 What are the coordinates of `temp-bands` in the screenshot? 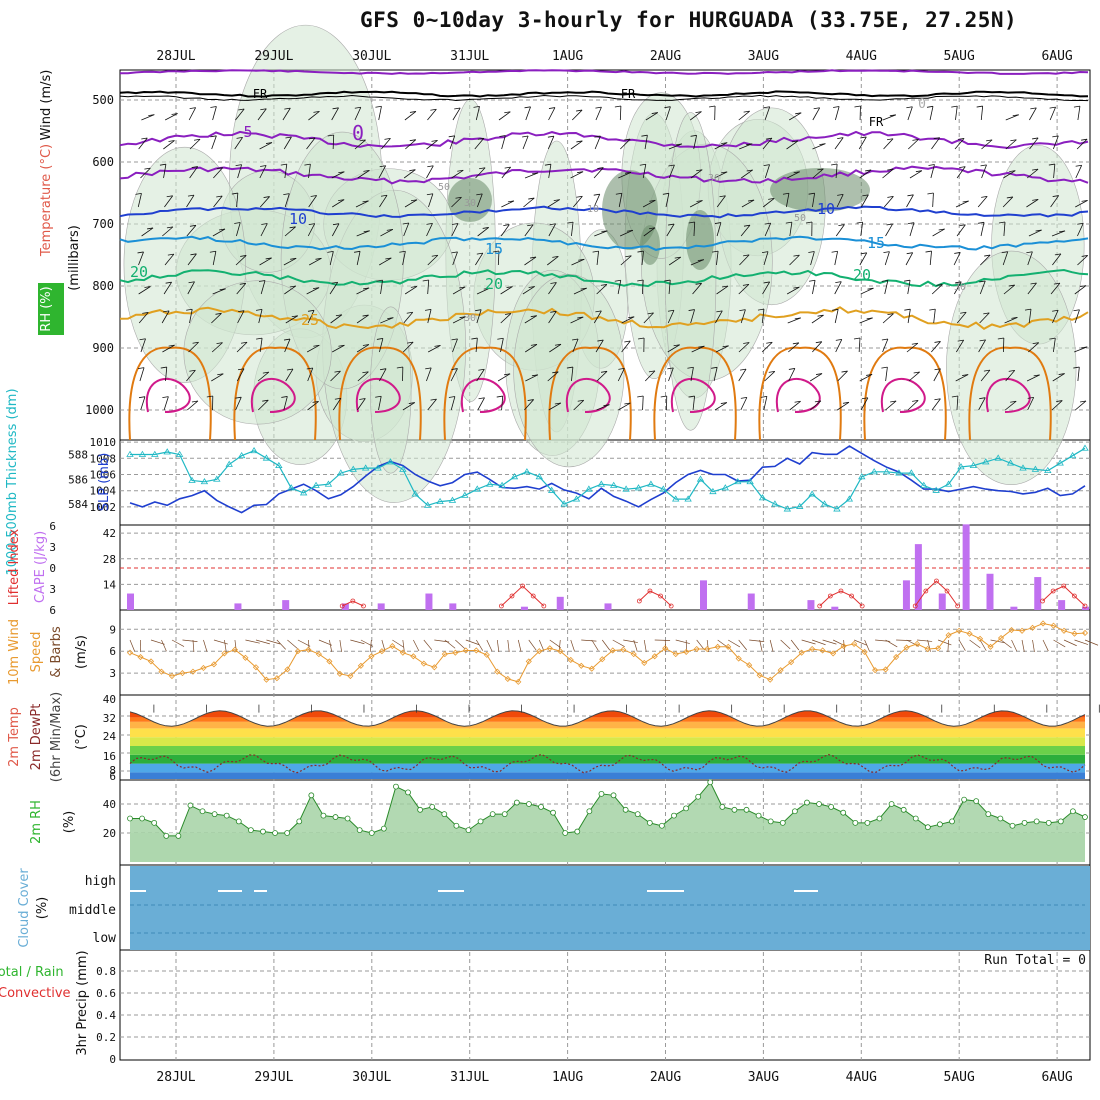 It's located at (607, 744).